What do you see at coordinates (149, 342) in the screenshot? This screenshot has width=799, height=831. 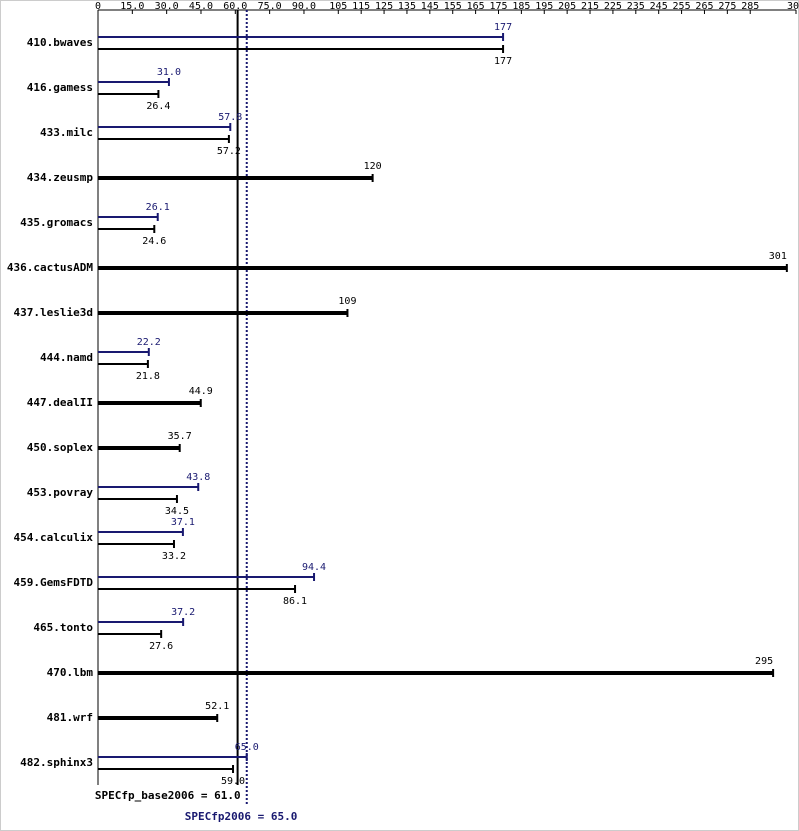 I see `value-label: 22.2` at bounding box center [149, 342].